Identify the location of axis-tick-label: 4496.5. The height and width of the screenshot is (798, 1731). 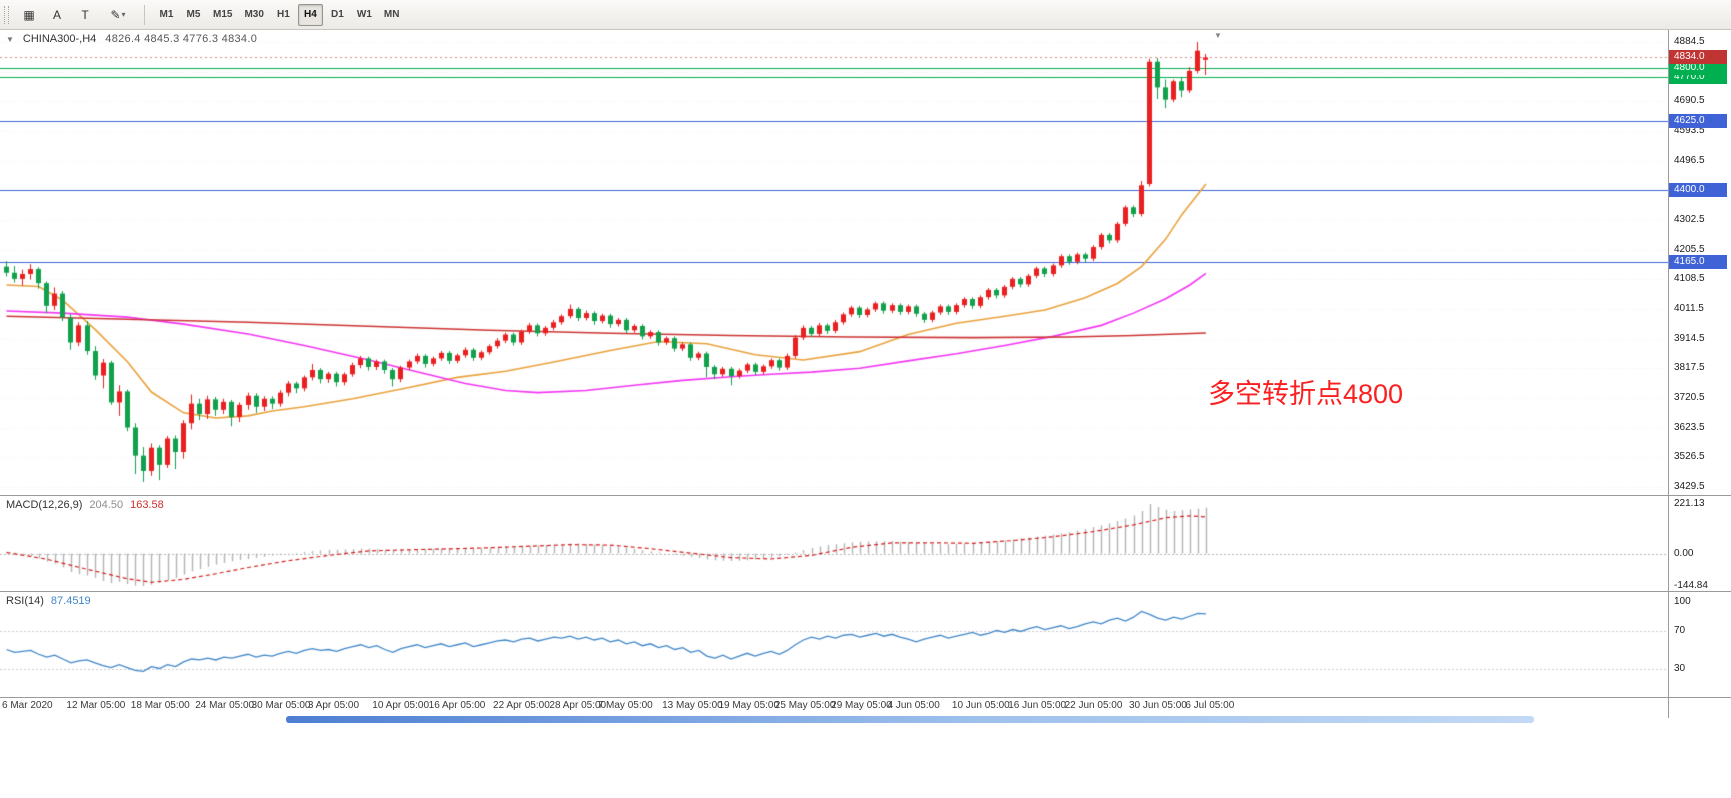
(1689, 160).